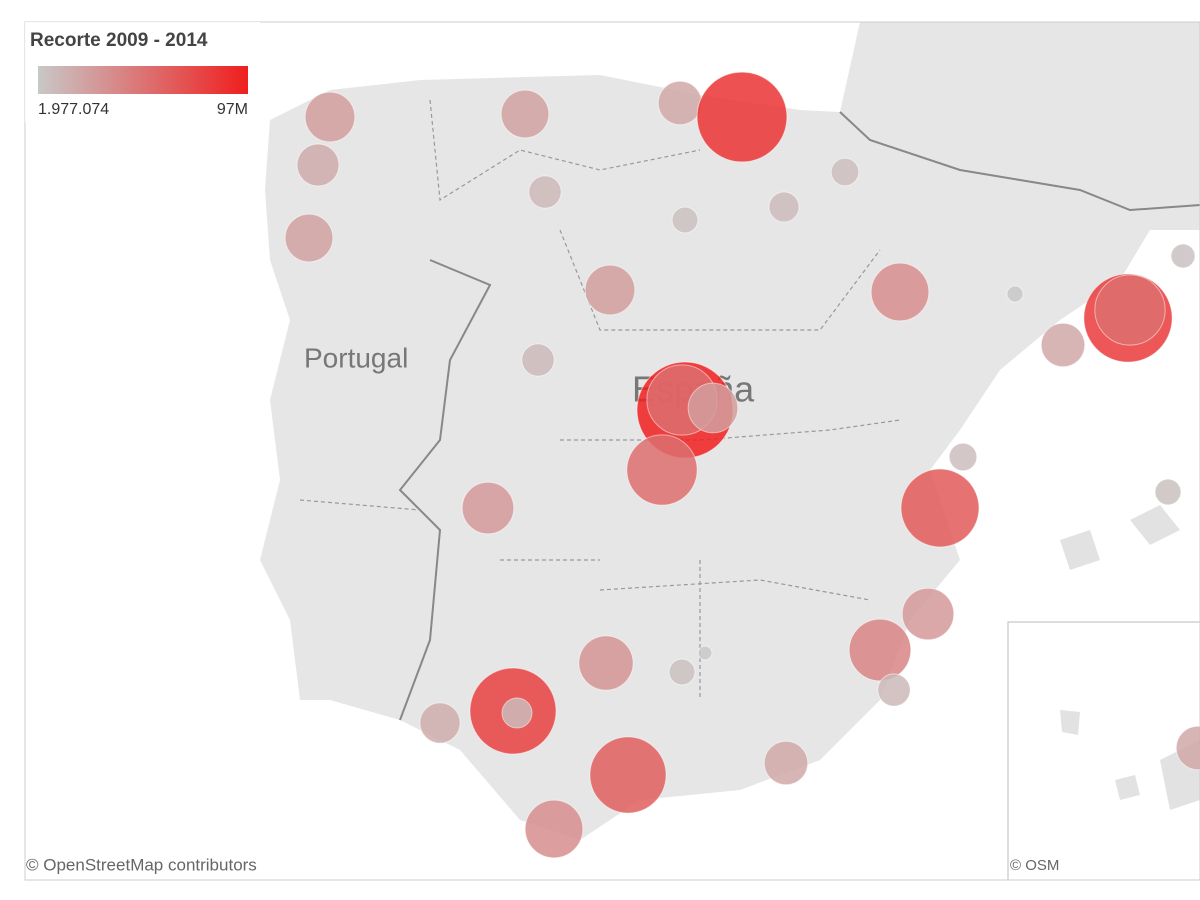 The width and height of the screenshot is (1200, 900). What do you see at coordinates (232, 109) in the screenshot?
I see `legend-max-label: 97M` at bounding box center [232, 109].